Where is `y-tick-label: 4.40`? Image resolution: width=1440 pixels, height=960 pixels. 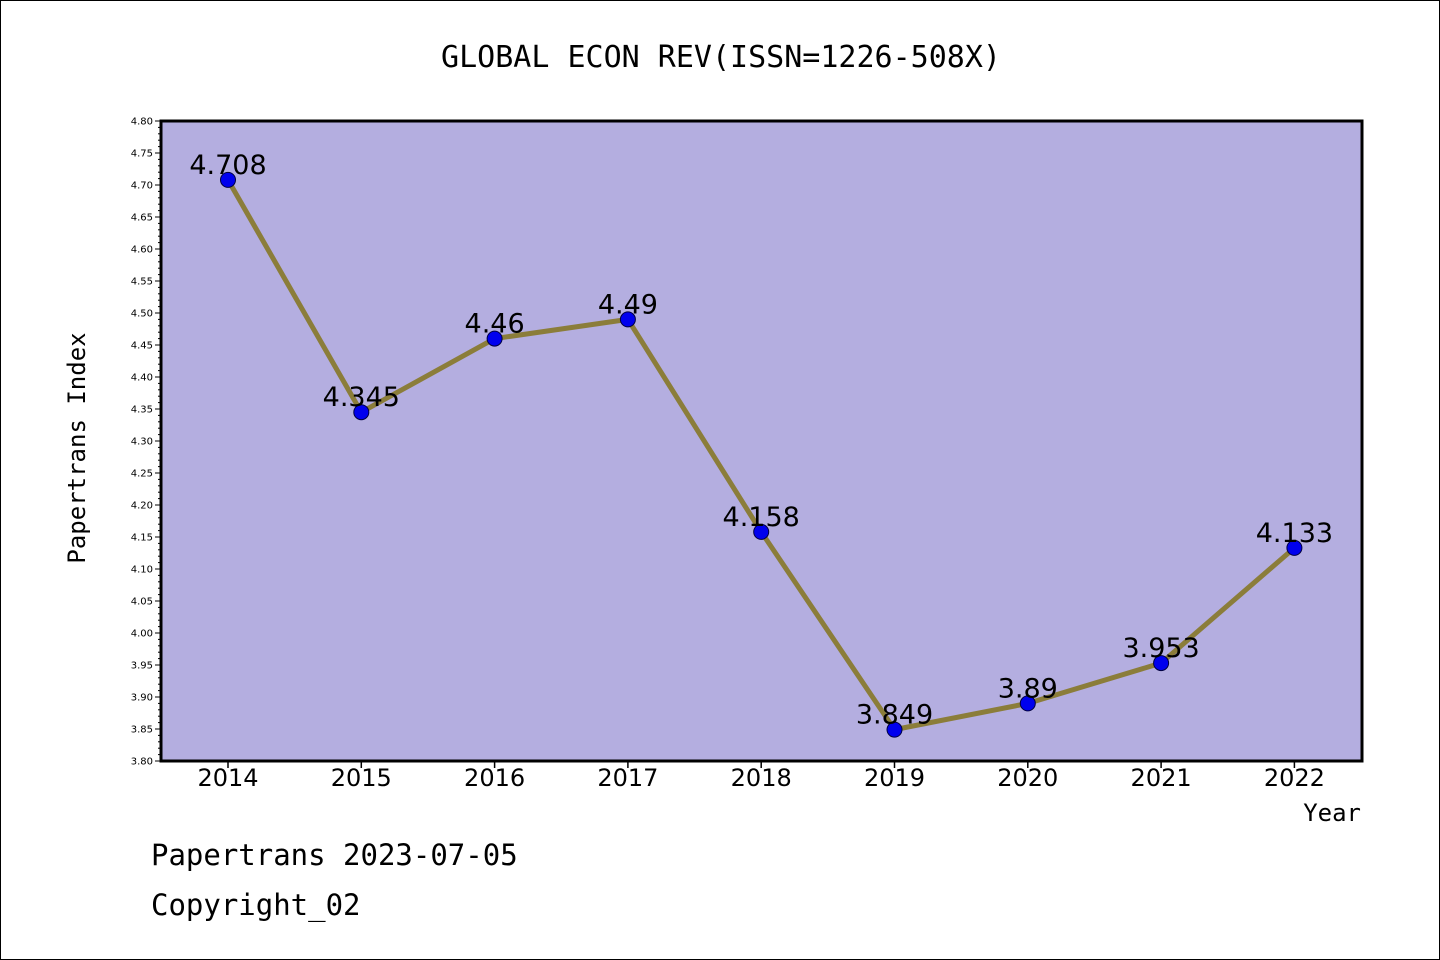
y-tick-label: 4.40 is located at coordinates (142, 378).